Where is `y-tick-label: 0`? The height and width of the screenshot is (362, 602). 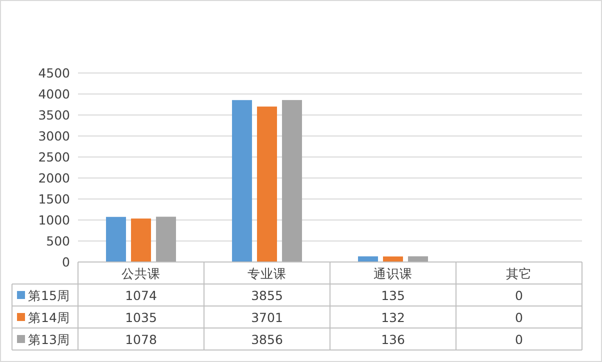
y-tick-label: 0 is located at coordinates (66, 262).